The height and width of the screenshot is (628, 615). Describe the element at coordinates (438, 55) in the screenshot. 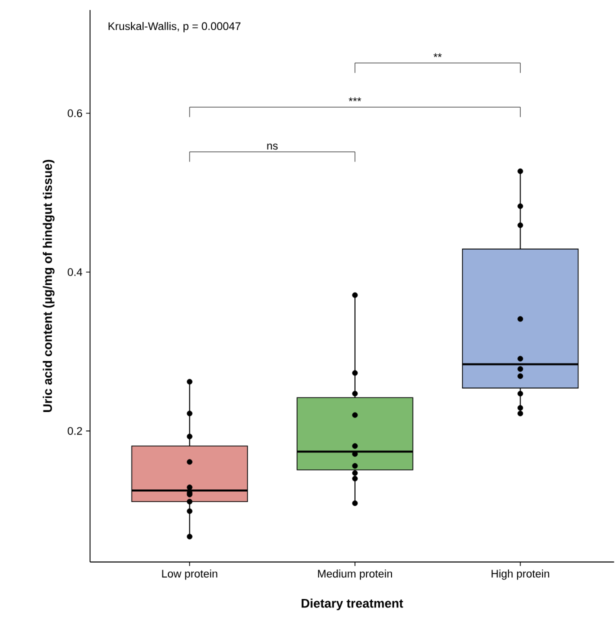

I see `annotation: **` at that location.